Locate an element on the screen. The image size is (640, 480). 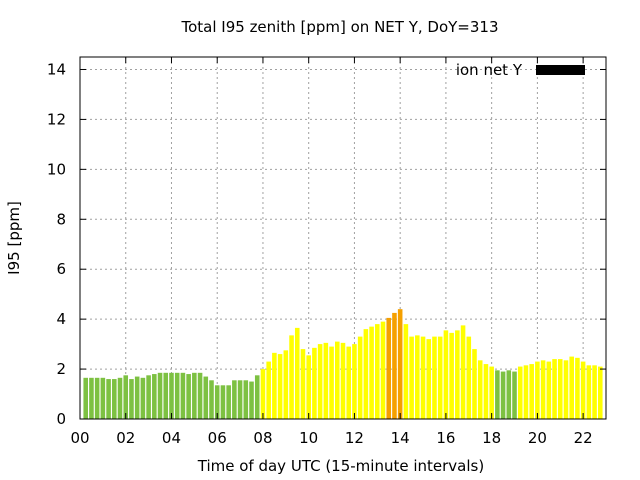
y-tick-label: 2 is located at coordinates (61, 369).